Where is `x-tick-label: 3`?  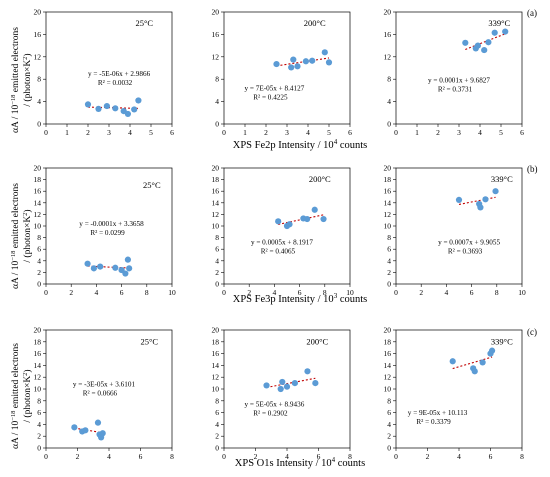 x-tick-label: 3 is located at coordinates (459, 132).